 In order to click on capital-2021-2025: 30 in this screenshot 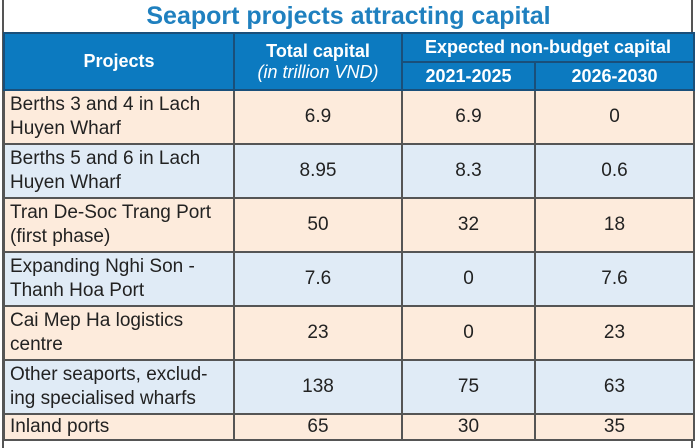, I will do `click(468, 427)`.